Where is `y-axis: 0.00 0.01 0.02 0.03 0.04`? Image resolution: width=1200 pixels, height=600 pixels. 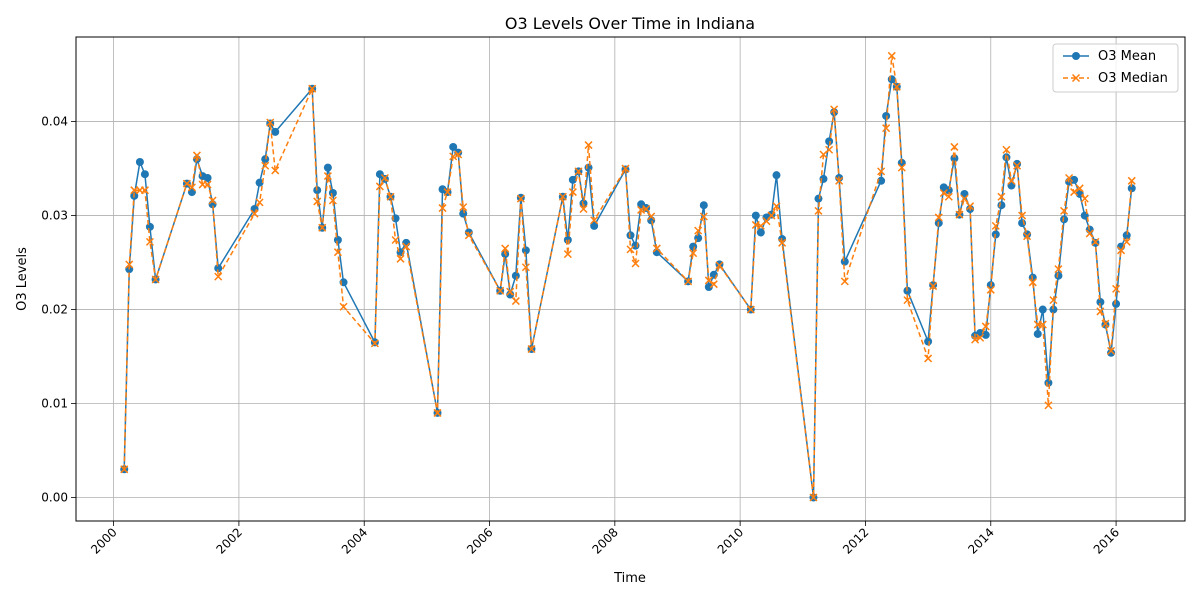
y-axis: 0.00 0.01 0.02 0.03 0.04 is located at coordinates (58, 310).